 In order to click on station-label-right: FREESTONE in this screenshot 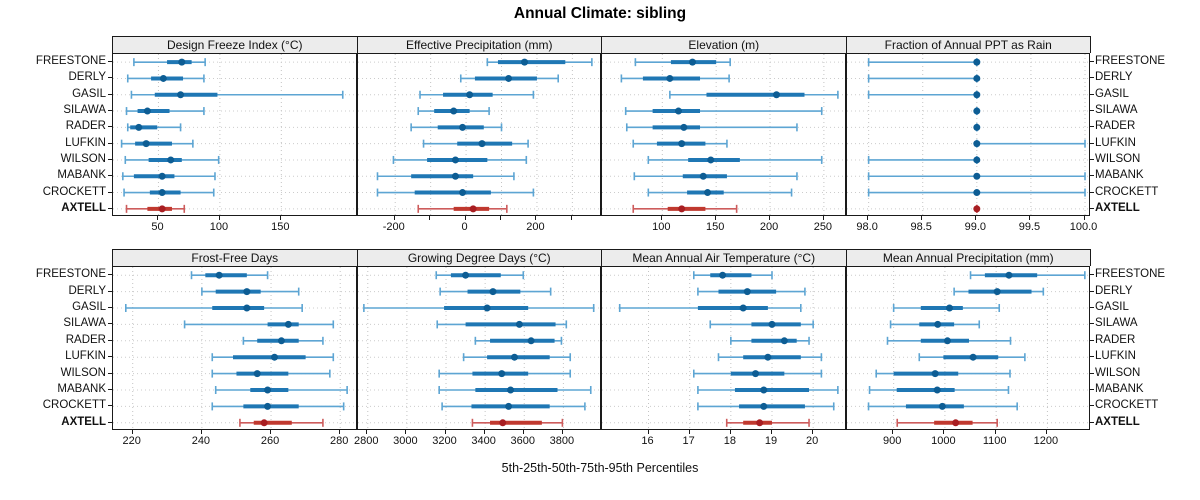, I will do `click(1130, 61)`.